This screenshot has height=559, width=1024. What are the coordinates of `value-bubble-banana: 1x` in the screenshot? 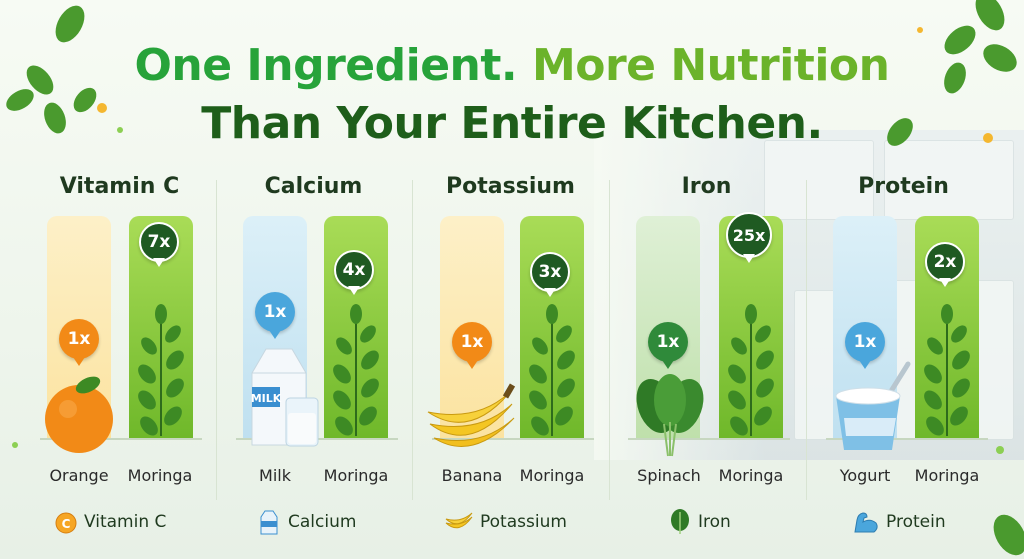 It's located at (472, 345).